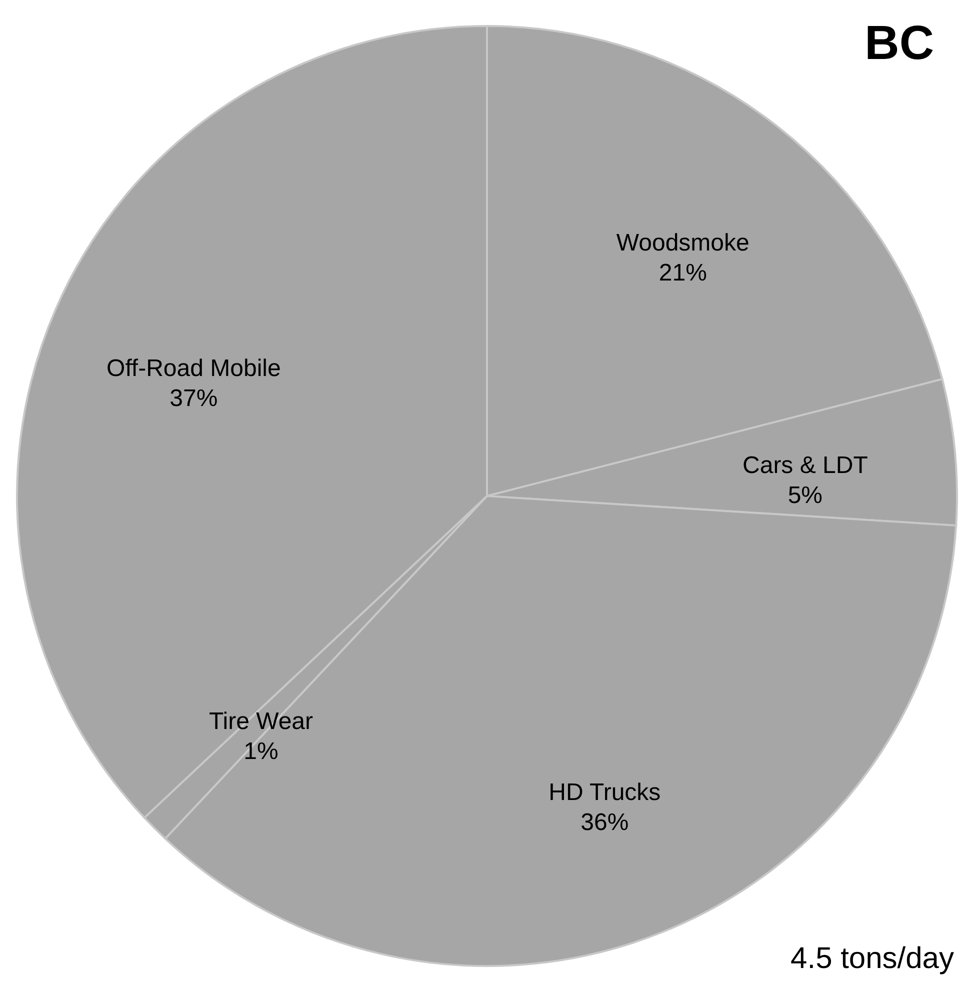 This screenshot has height=992, width=974. What do you see at coordinates (604, 822) in the screenshot?
I see `data-label: 36%` at bounding box center [604, 822].